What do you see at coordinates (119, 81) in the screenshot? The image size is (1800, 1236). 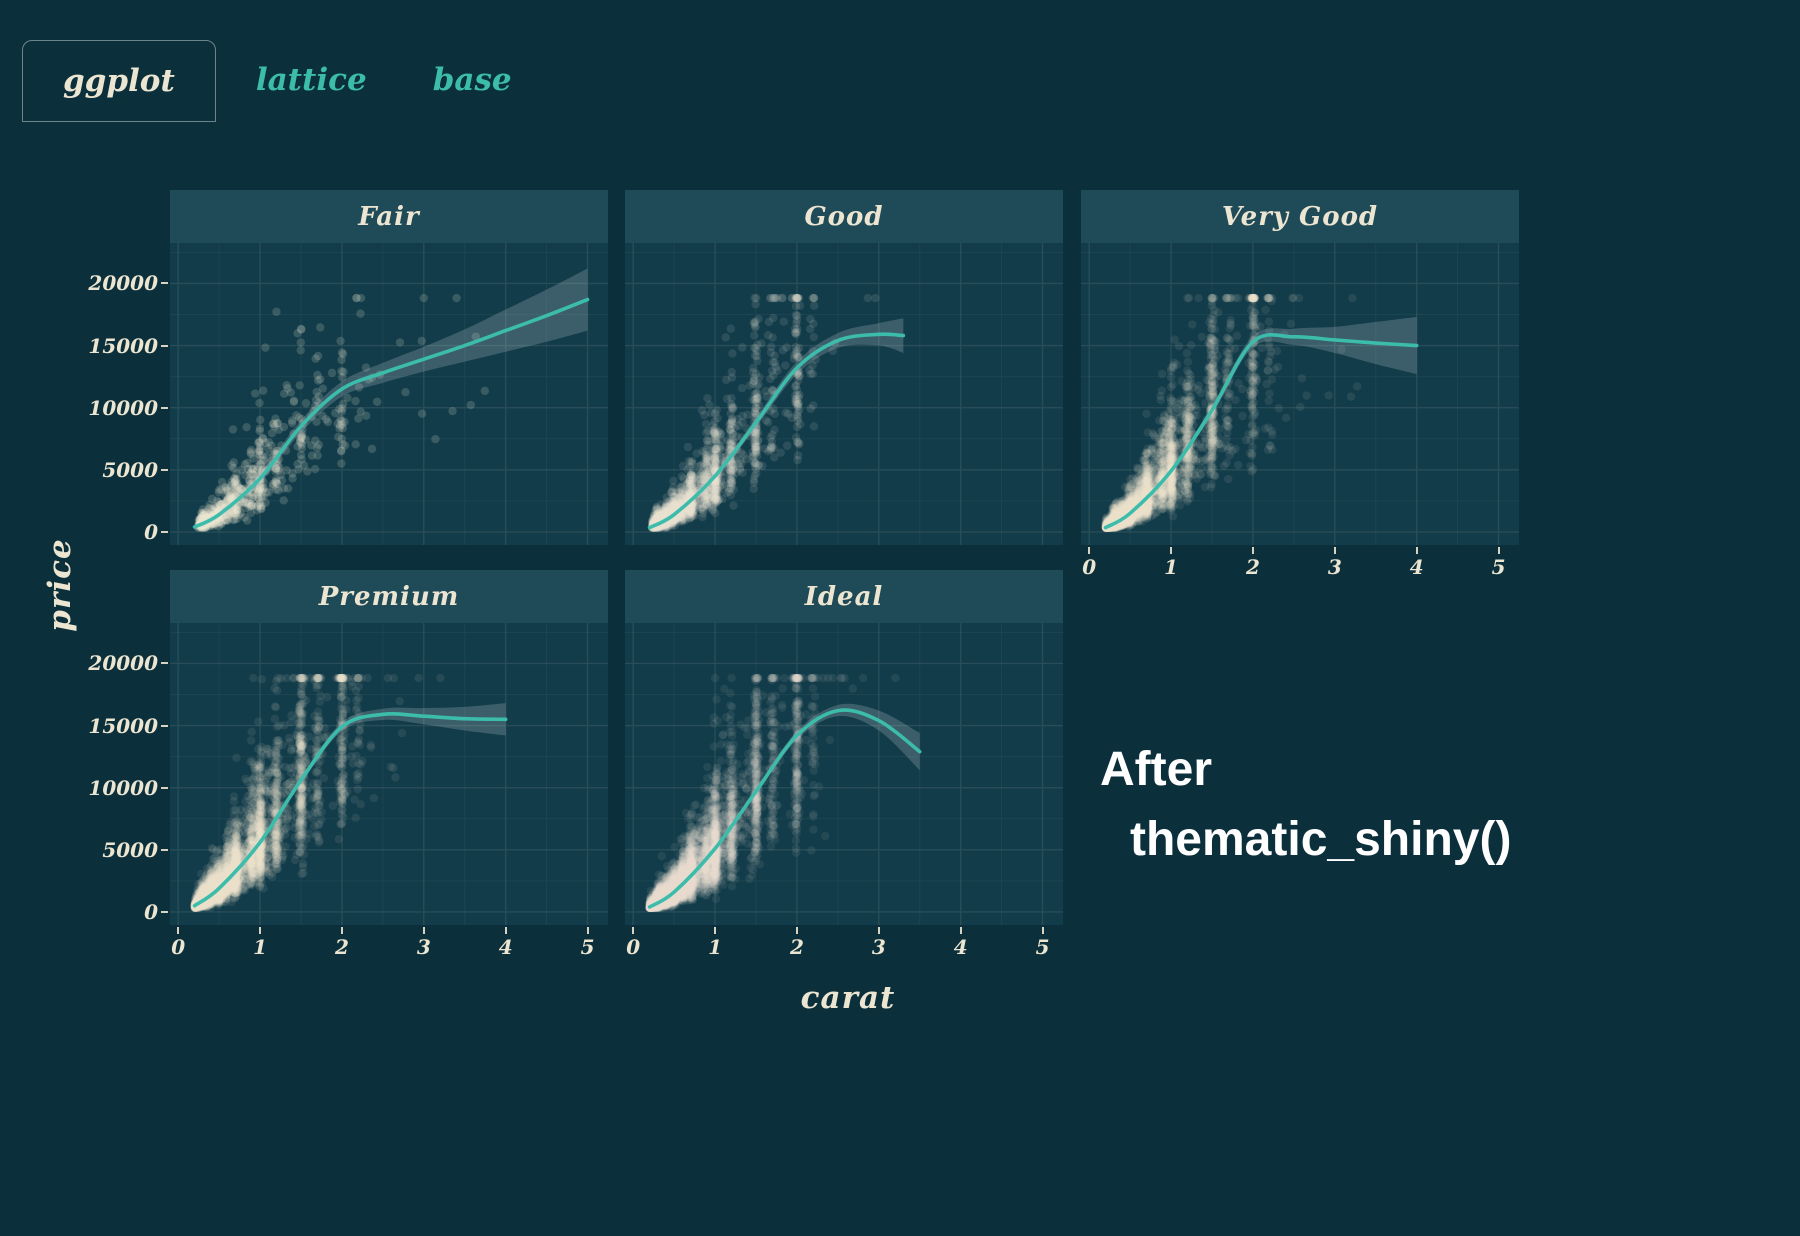 I see `tab-ggplot: ggplot` at bounding box center [119, 81].